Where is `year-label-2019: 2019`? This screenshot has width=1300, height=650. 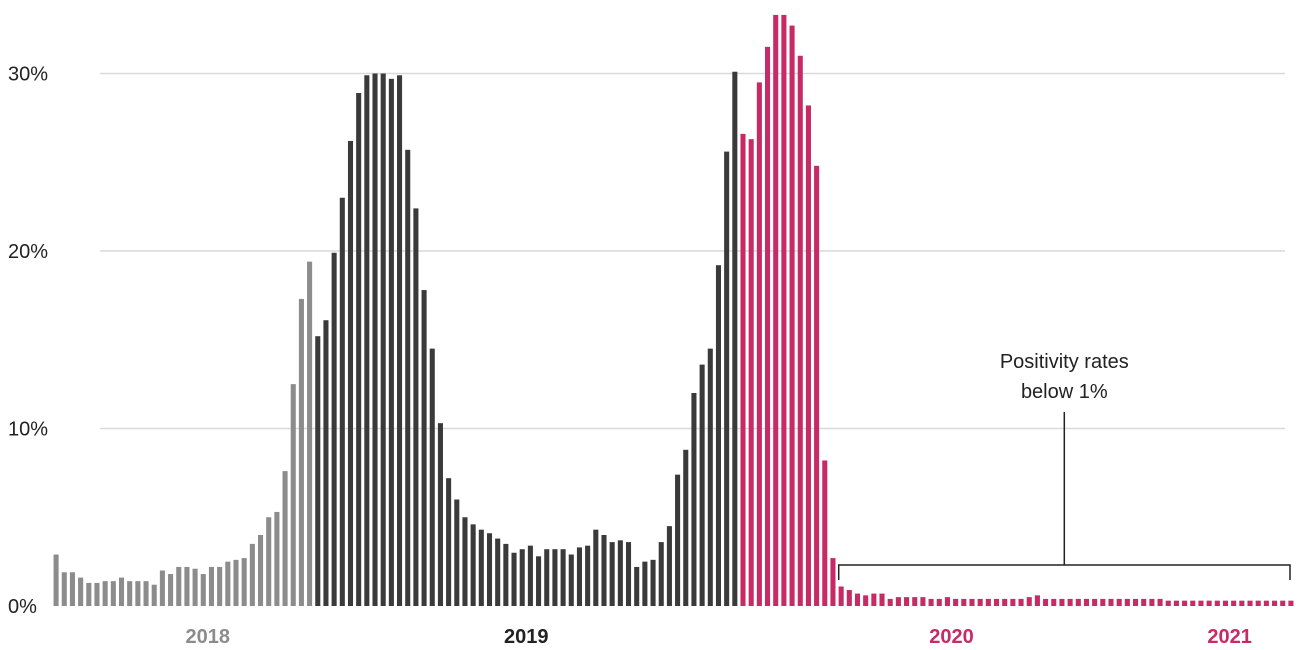
year-label-2019: 2019 is located at coordinates (526, 637).